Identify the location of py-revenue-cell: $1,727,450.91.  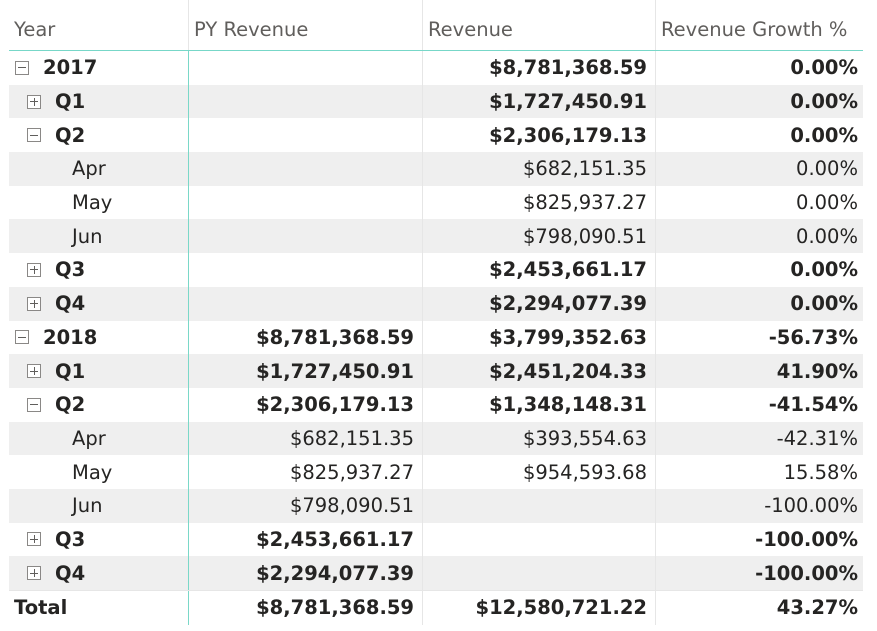
(306, 371).